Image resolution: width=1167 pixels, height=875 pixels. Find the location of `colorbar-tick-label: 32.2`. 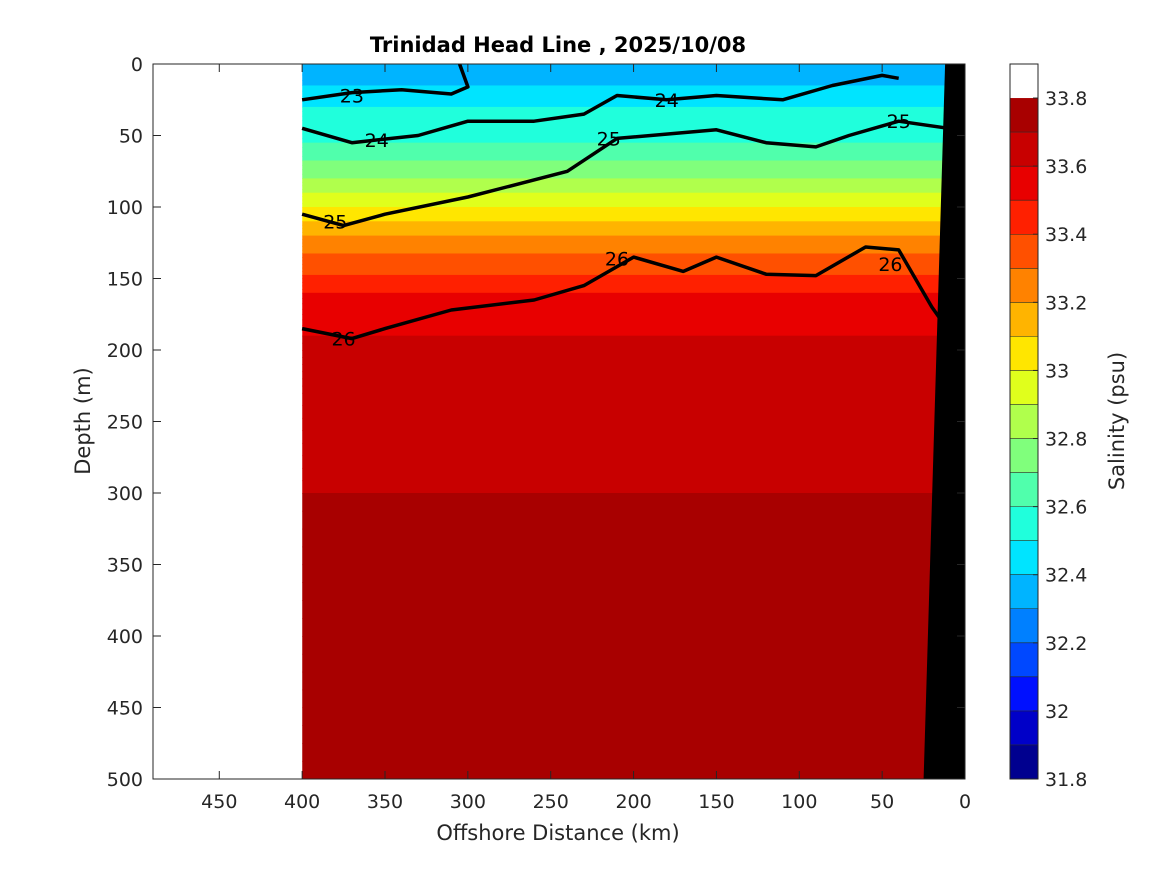

colorbar-tick-label: 32.2 is located at coordinates (1066, 644).